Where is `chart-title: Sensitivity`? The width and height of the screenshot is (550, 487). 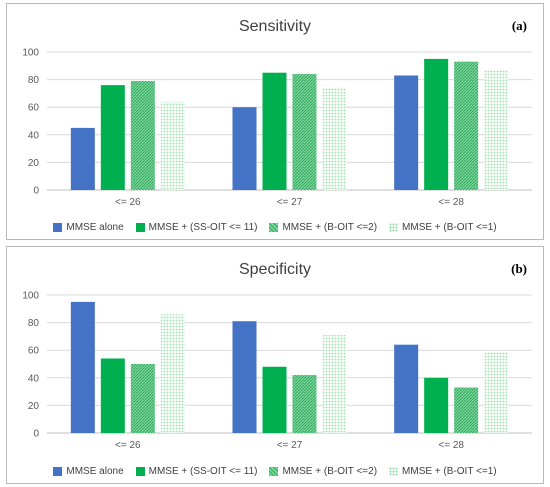
chart-title: Sensitivity is located at coordinates (275, 26).